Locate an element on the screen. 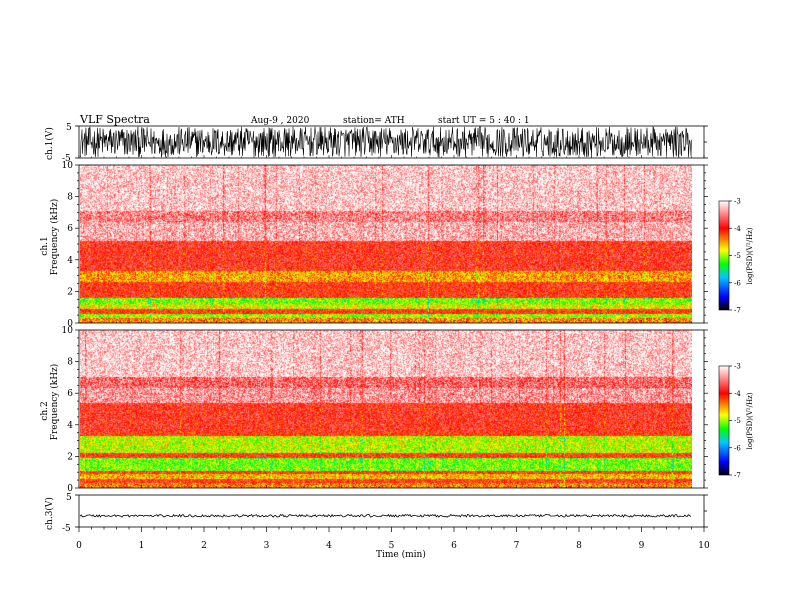 Image resolution: width=792 pixels, height=612 pixels. ch1-spec-ytick-0: 0 is located at coordinates (70, 324).